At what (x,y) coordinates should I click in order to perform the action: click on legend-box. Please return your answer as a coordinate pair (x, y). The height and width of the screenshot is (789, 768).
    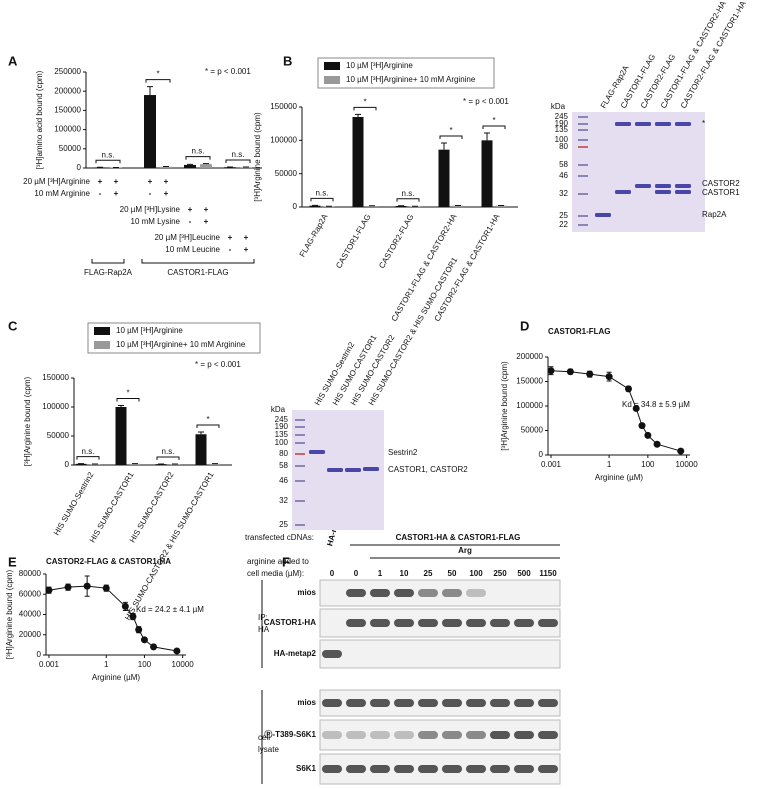
    Looking at the image, I should click on (406, 73).